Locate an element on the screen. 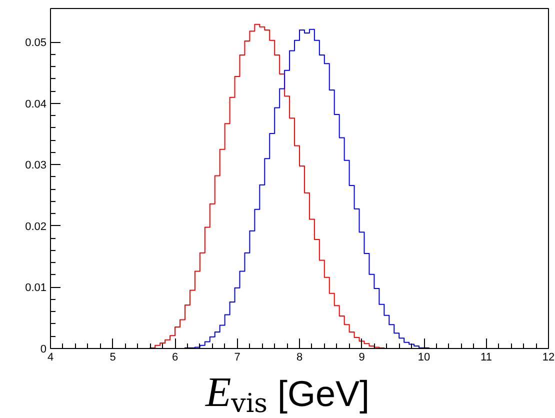 Image resolution: width=555 pixels, height=418 pixels. x-tick-label: 5 is located at coordinates (113, 358).